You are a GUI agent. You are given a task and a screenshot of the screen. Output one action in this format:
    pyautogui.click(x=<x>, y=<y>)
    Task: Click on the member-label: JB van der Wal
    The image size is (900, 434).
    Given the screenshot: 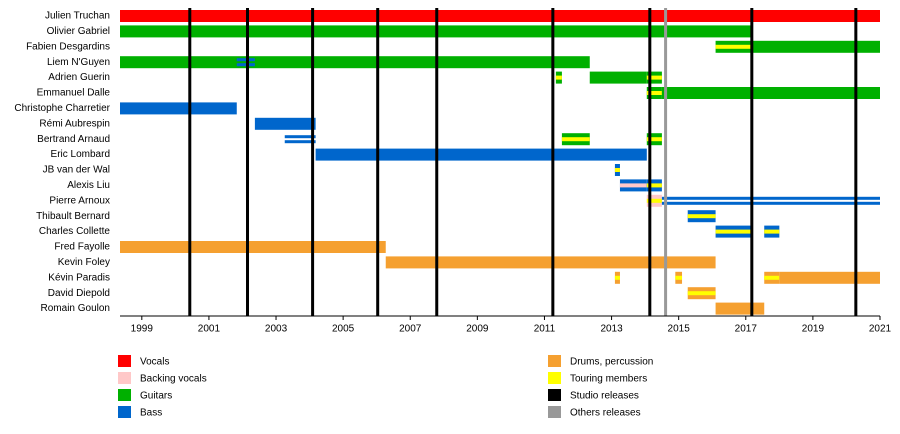 What is the action you would take?
    pyautogui.click(x=76, y=170)
    